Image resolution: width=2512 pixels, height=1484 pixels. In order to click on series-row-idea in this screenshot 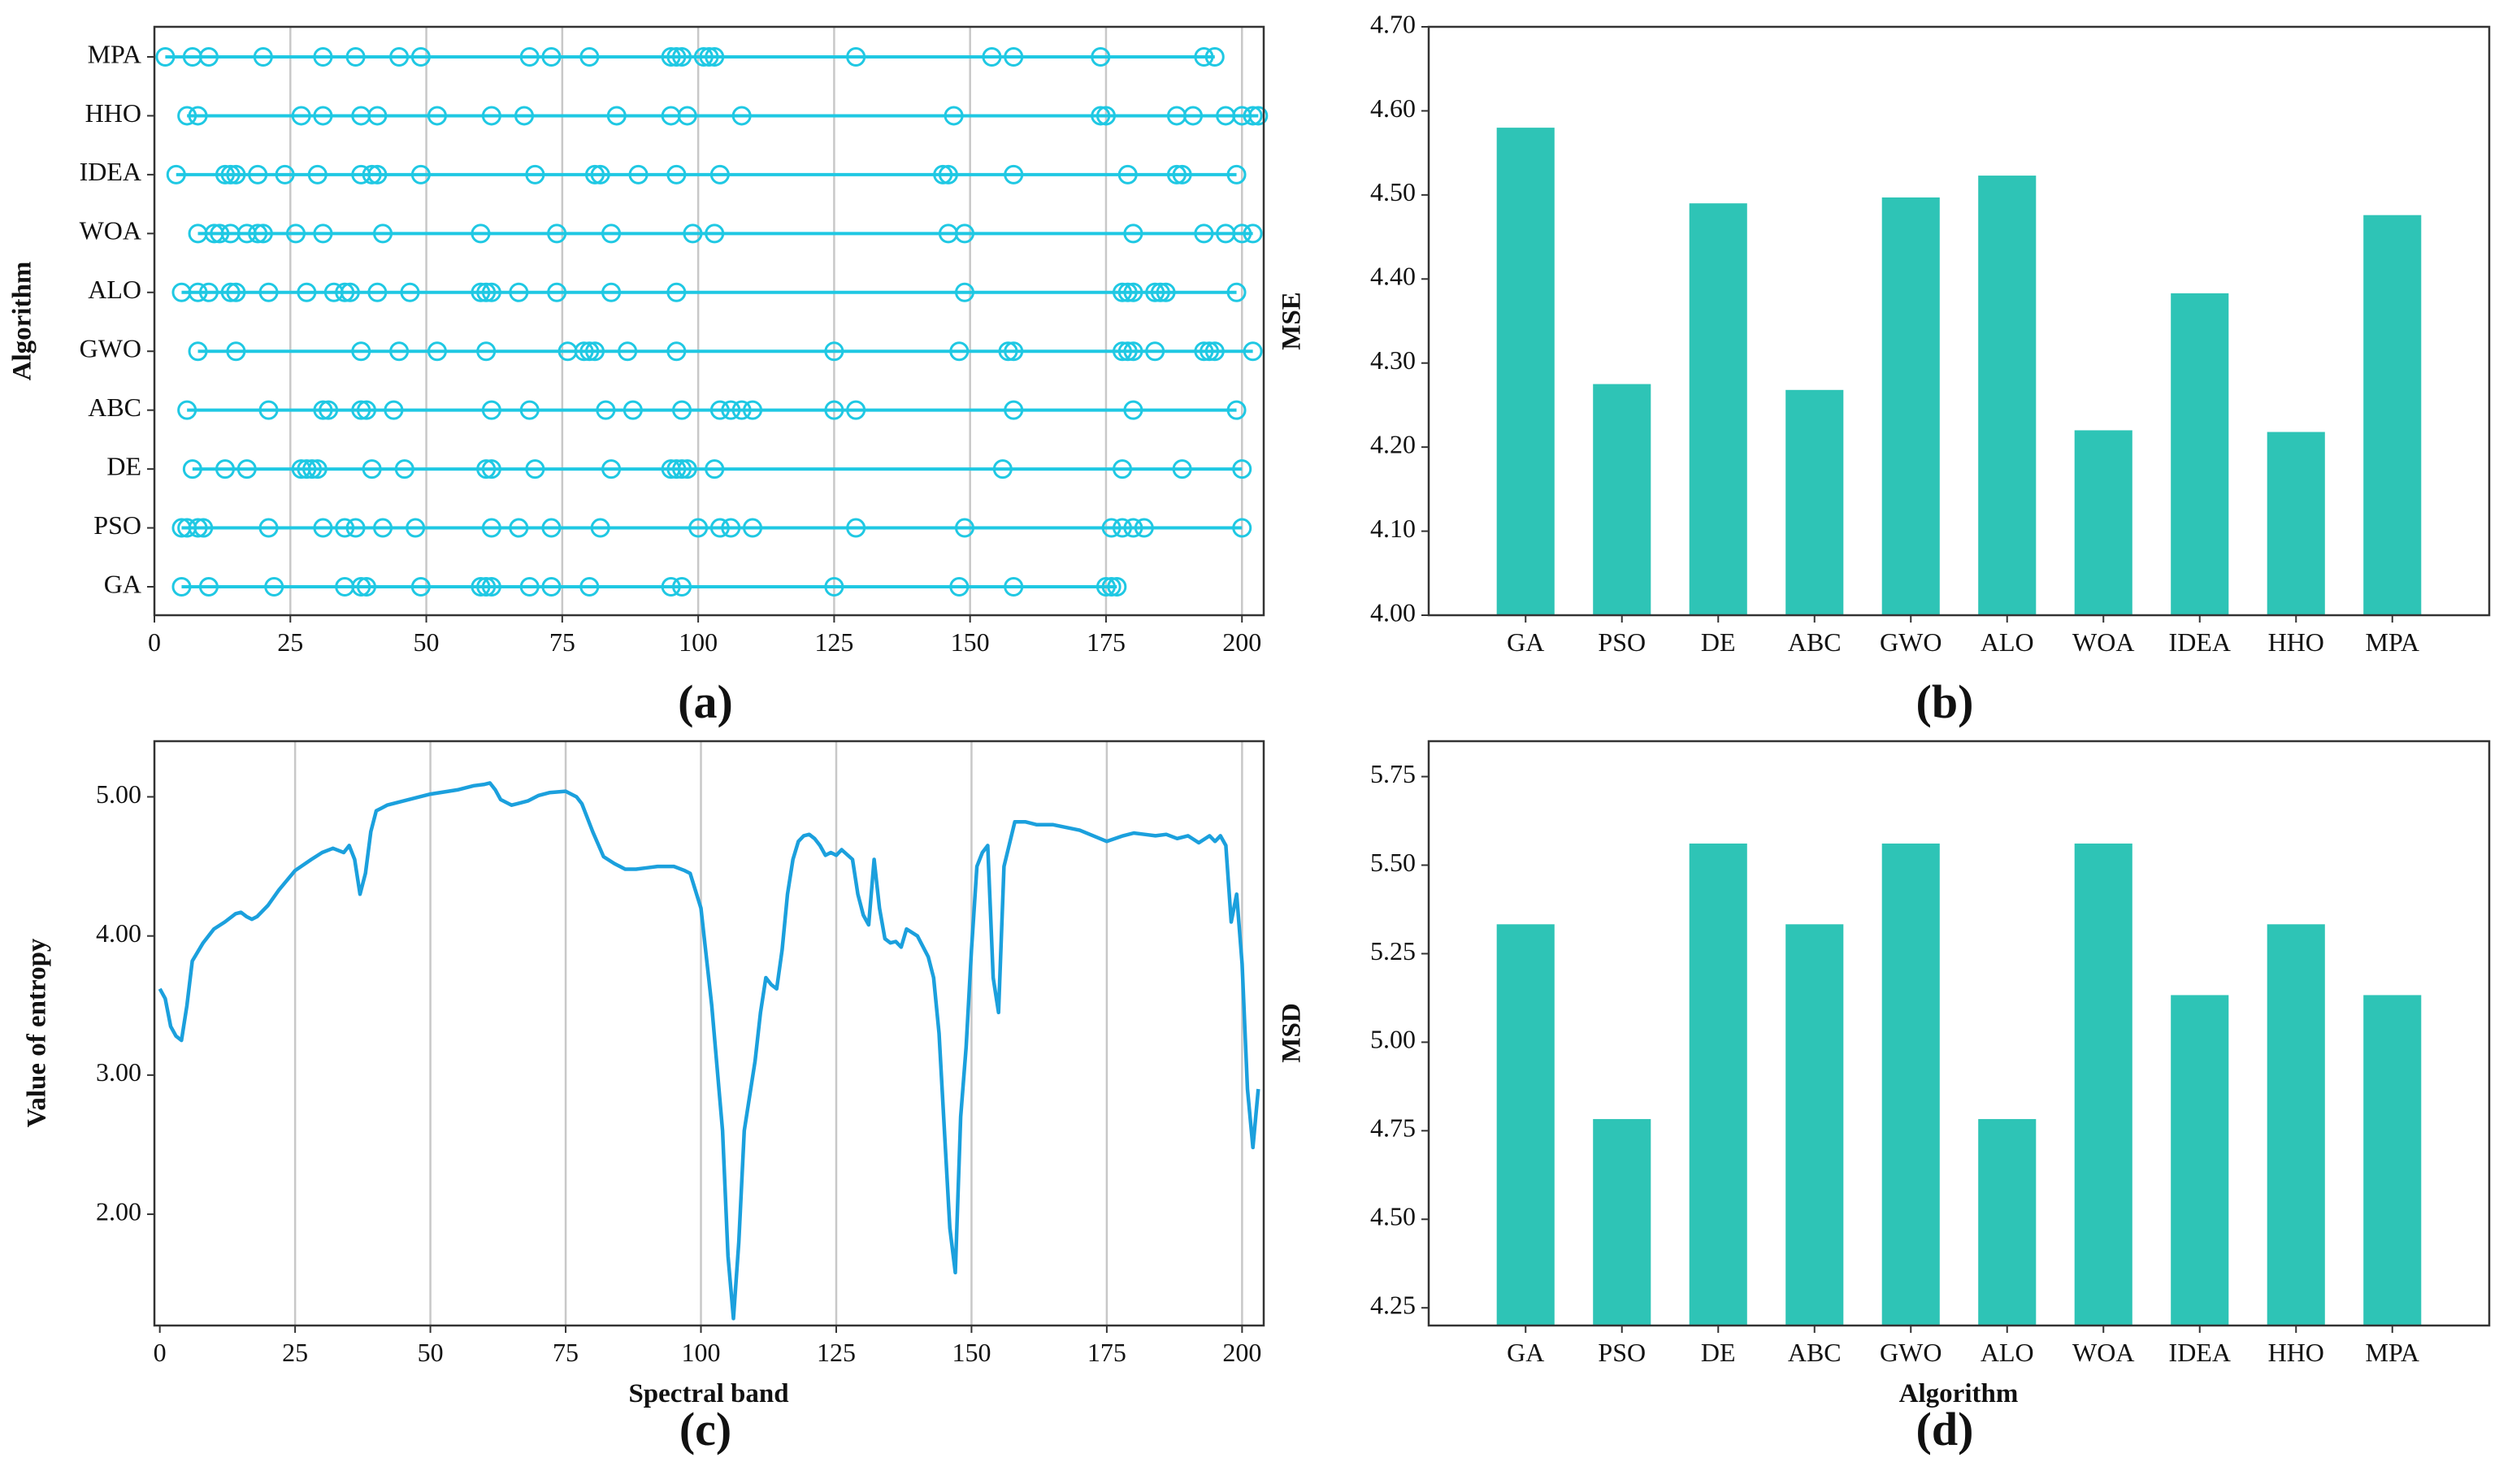, I will do `click(706, 174)`.